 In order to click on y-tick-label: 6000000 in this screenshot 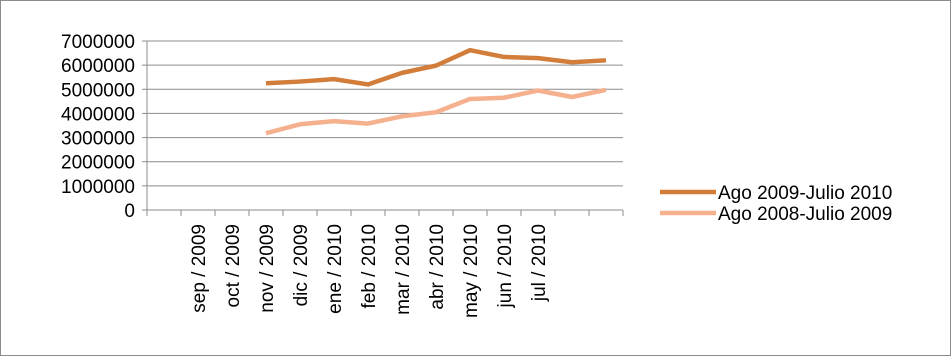, I will do `click(98, 66)`.